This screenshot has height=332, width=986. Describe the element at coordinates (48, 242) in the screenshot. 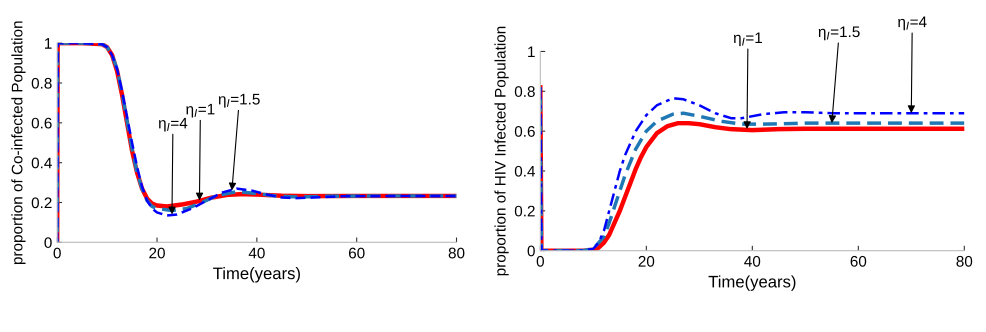

I see `y-tick-label: 0` at that location.